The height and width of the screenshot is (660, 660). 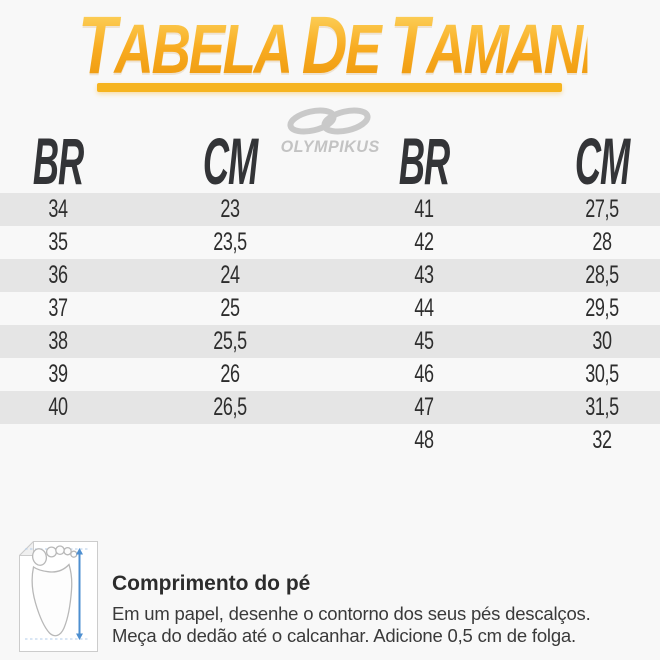 What do you see at coordinates (329, 121) in the screenshot?
I see `olympikus-rings-icon` at bounding box center [329, 121].